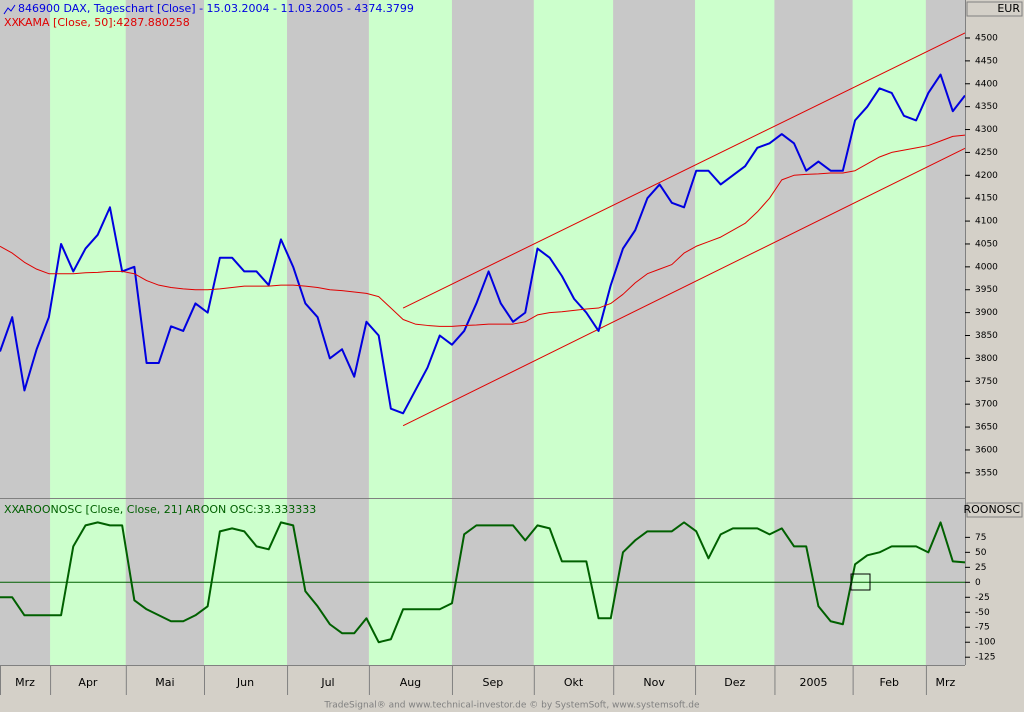 The height and width of the screenshot is (712, 1024). I want to click on y-tick-label: 0, so click(978, 583).